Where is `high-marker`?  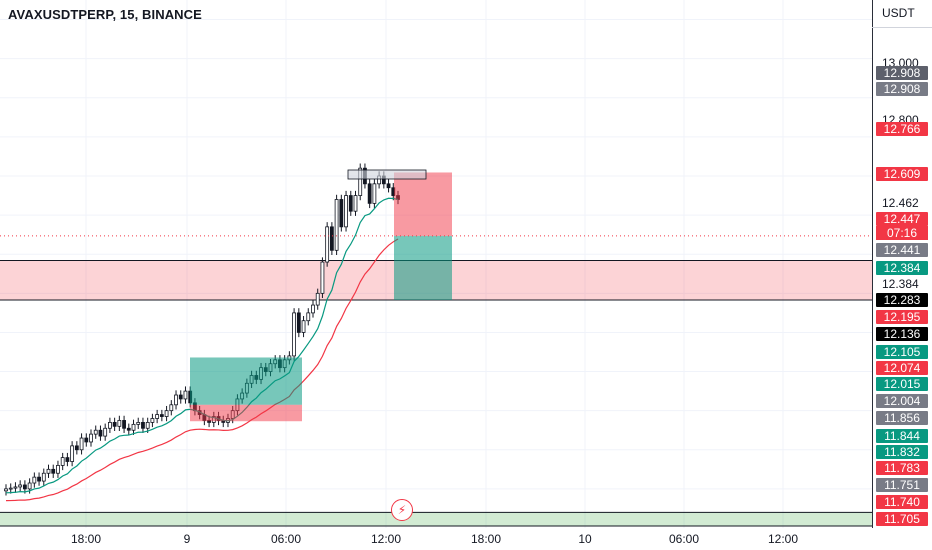 high-marker is located at coordinates (387, 174).